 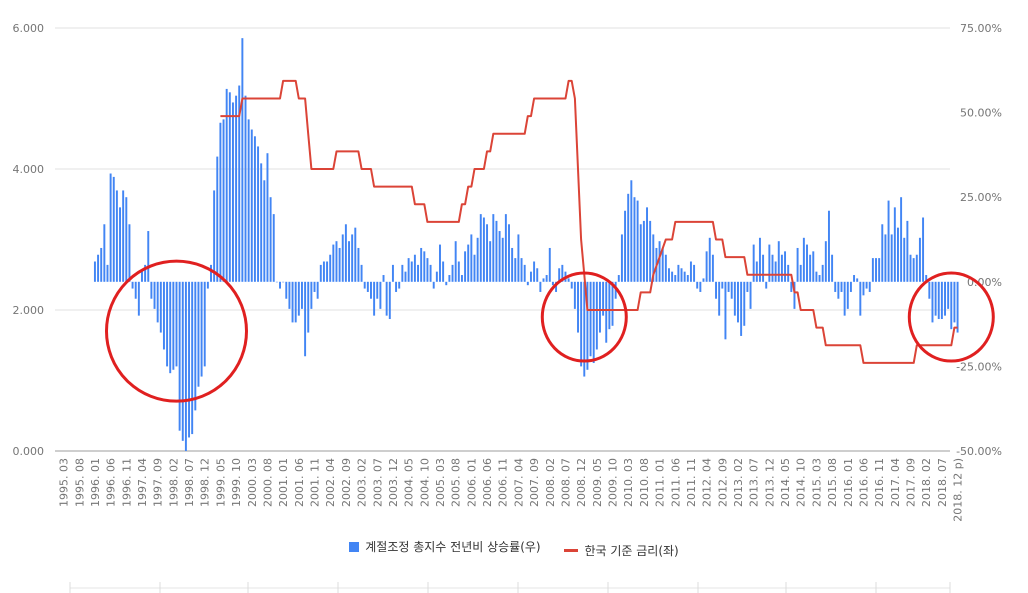 I want to click on legend-swatch-line, so click(x=571, y=550).